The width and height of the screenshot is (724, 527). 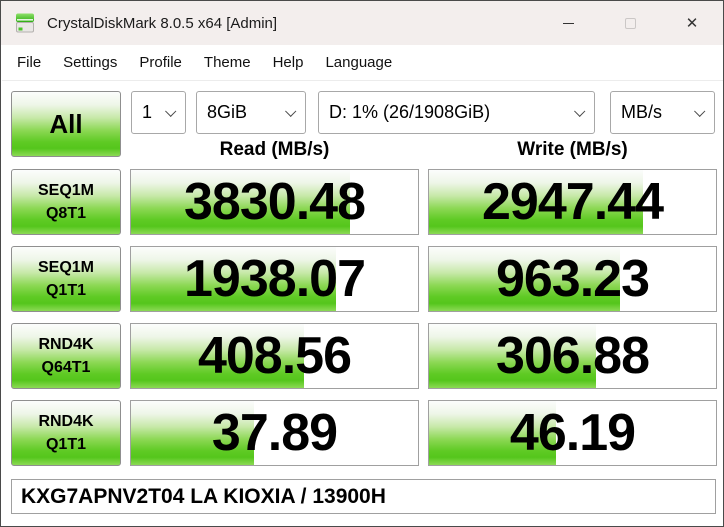 I want to click on write-result-cell: 963.23, so click(x=572, y=279).